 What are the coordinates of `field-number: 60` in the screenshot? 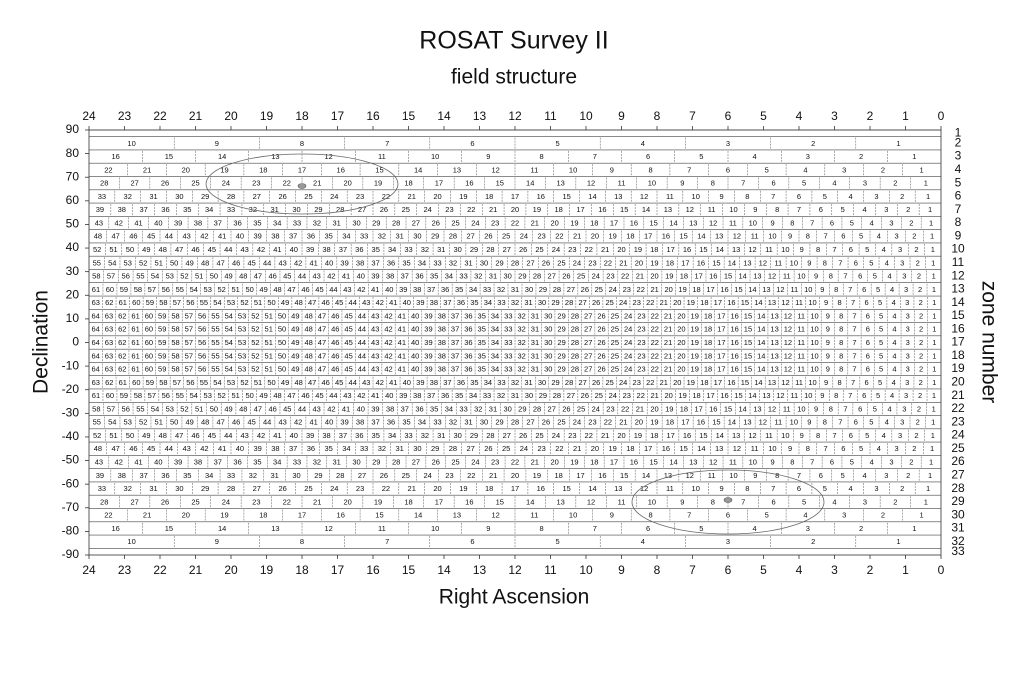 It's located at (149, 369).